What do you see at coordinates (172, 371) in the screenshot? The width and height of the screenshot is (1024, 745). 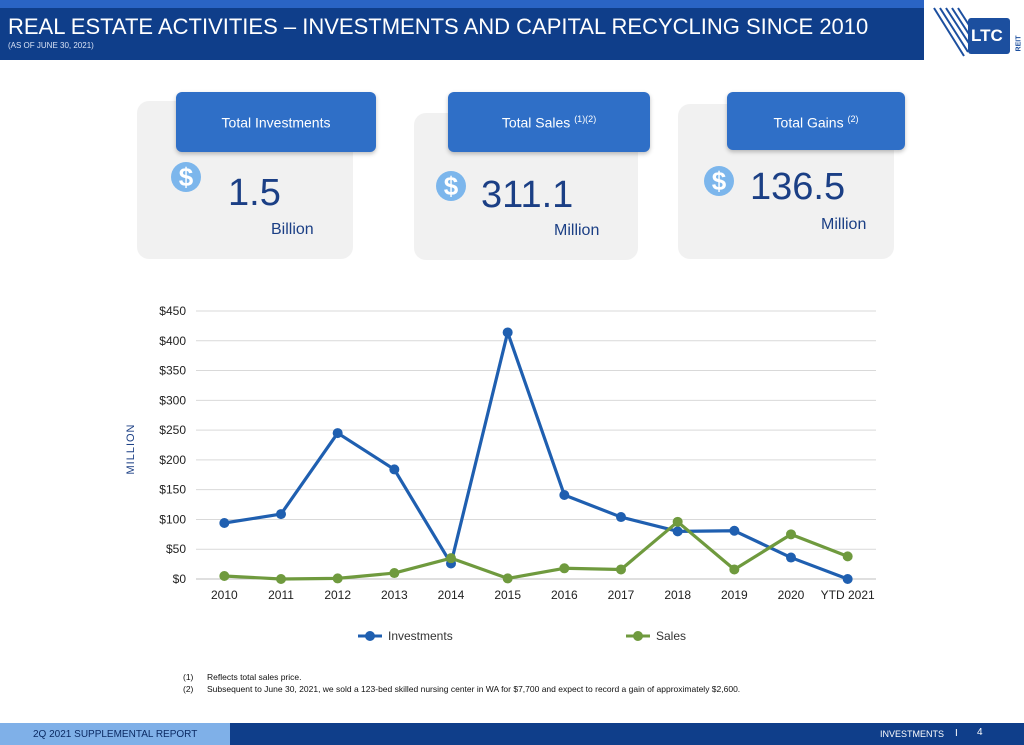 I see `y-tick-label: $350` at bounding box center [172, 371].